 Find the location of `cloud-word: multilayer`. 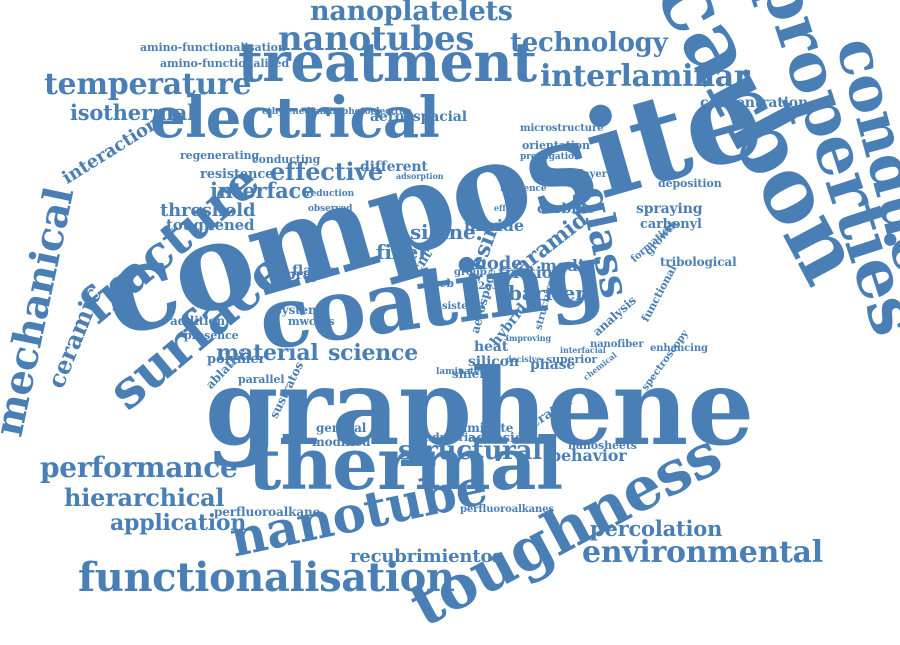

cloud-word: multilayer is located at coordinates (578, 174).